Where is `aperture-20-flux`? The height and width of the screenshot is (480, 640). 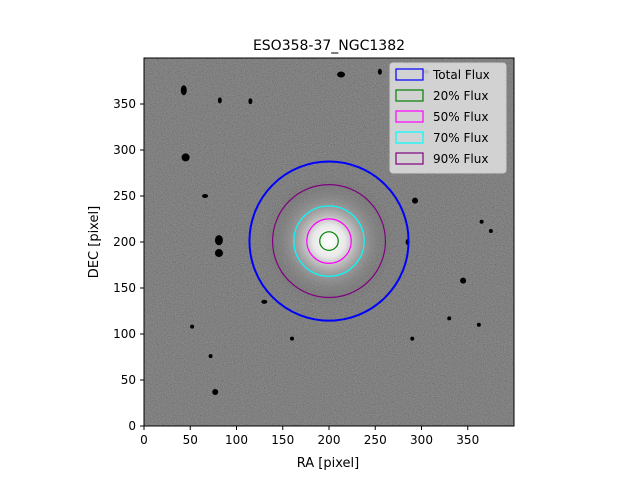 aperture-20-flux is located at coordinates (329, 241).